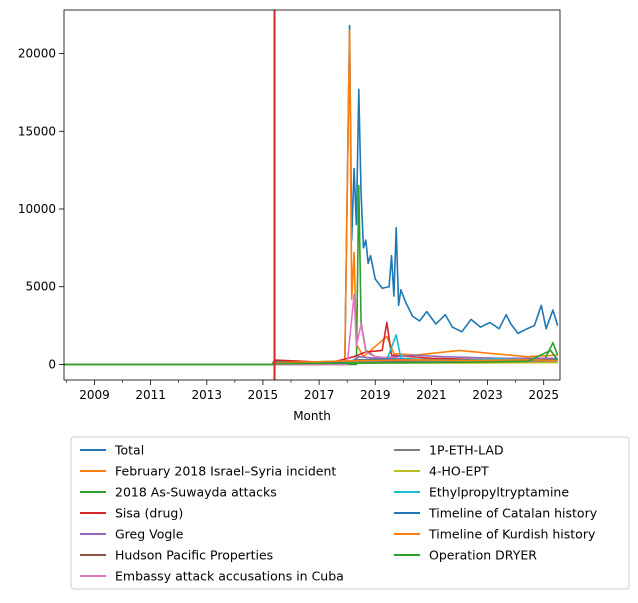  Describe the element at coordinates (375, 395) in the screenshot. I see `x-tick-label-5: 2019` at that location.